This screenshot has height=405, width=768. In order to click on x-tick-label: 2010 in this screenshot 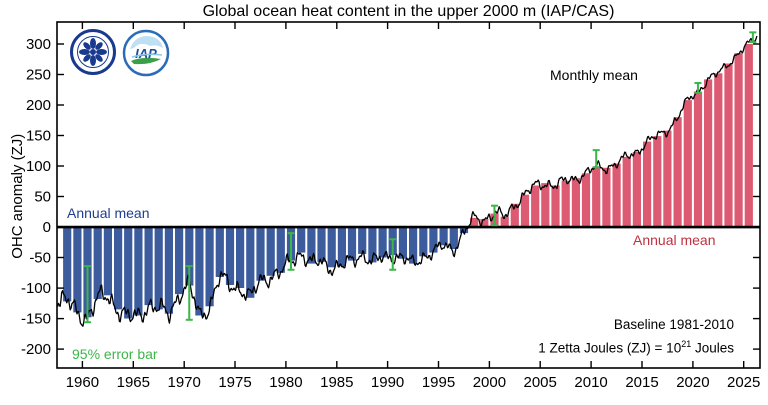, I will do `click(590, 382)`.